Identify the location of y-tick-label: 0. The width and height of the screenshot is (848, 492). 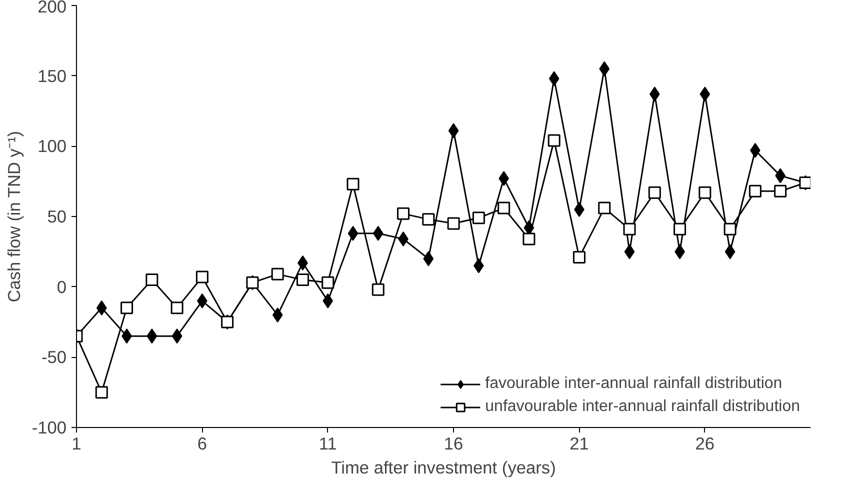
(61, 286).